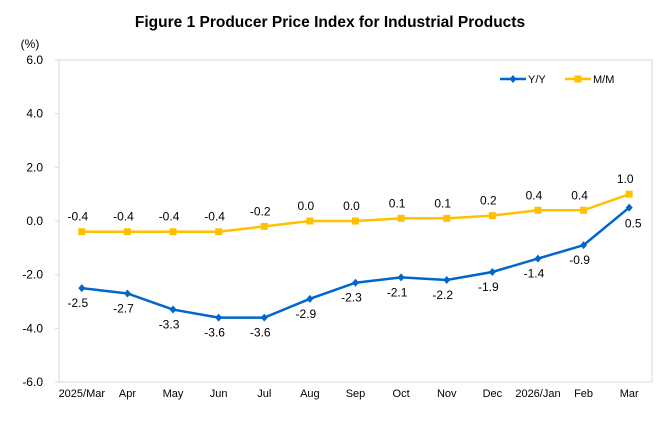  I want to click on x-tick-label: Dec, so click(493, 394).